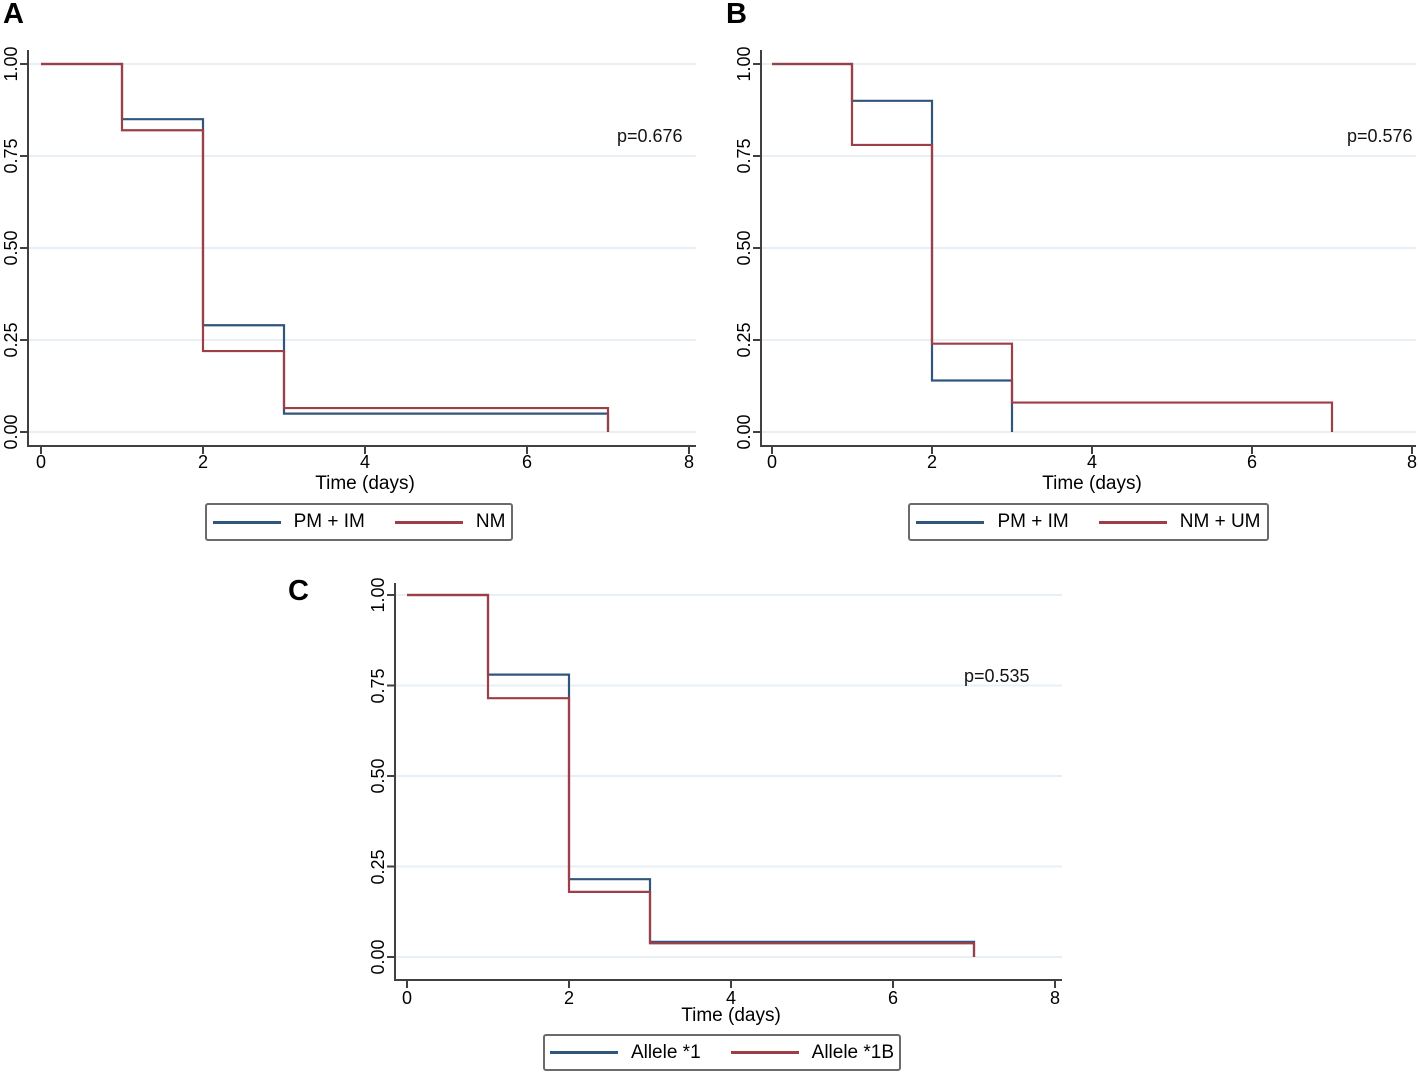 Image resolution: width=1418 pixels, height=1073 pixels. Describe the element at coordinates (853, 1052) in the screenshot. I see `legend-label: Allele *1B` at that location.